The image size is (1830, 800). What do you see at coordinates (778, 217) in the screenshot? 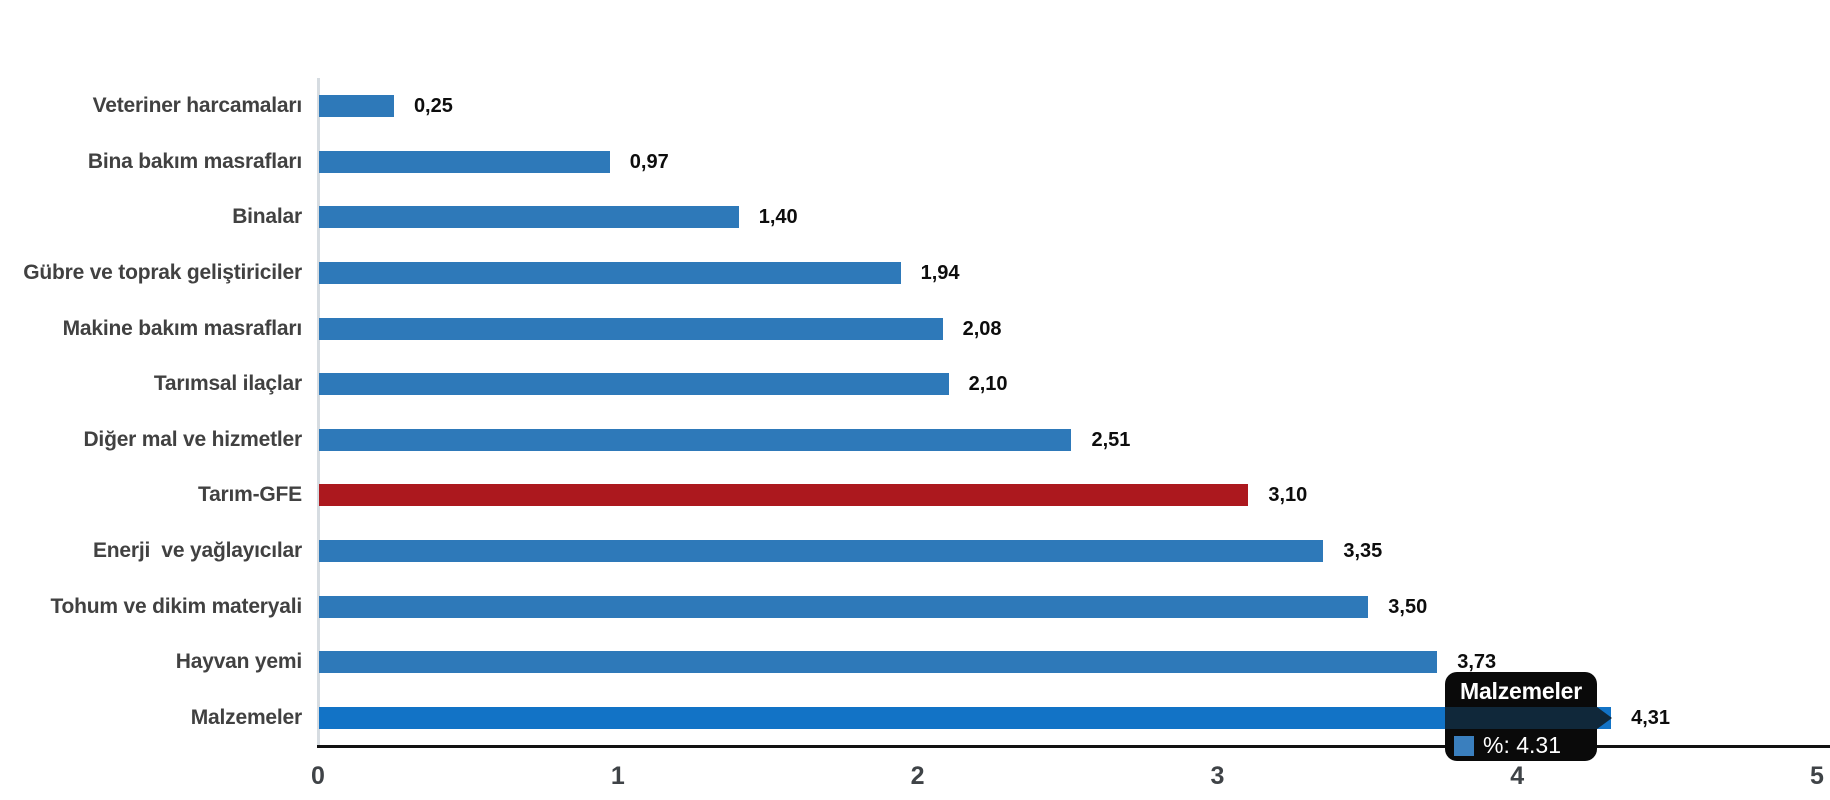
I see `value-label: 1,40` at bounding box center [778, 217].